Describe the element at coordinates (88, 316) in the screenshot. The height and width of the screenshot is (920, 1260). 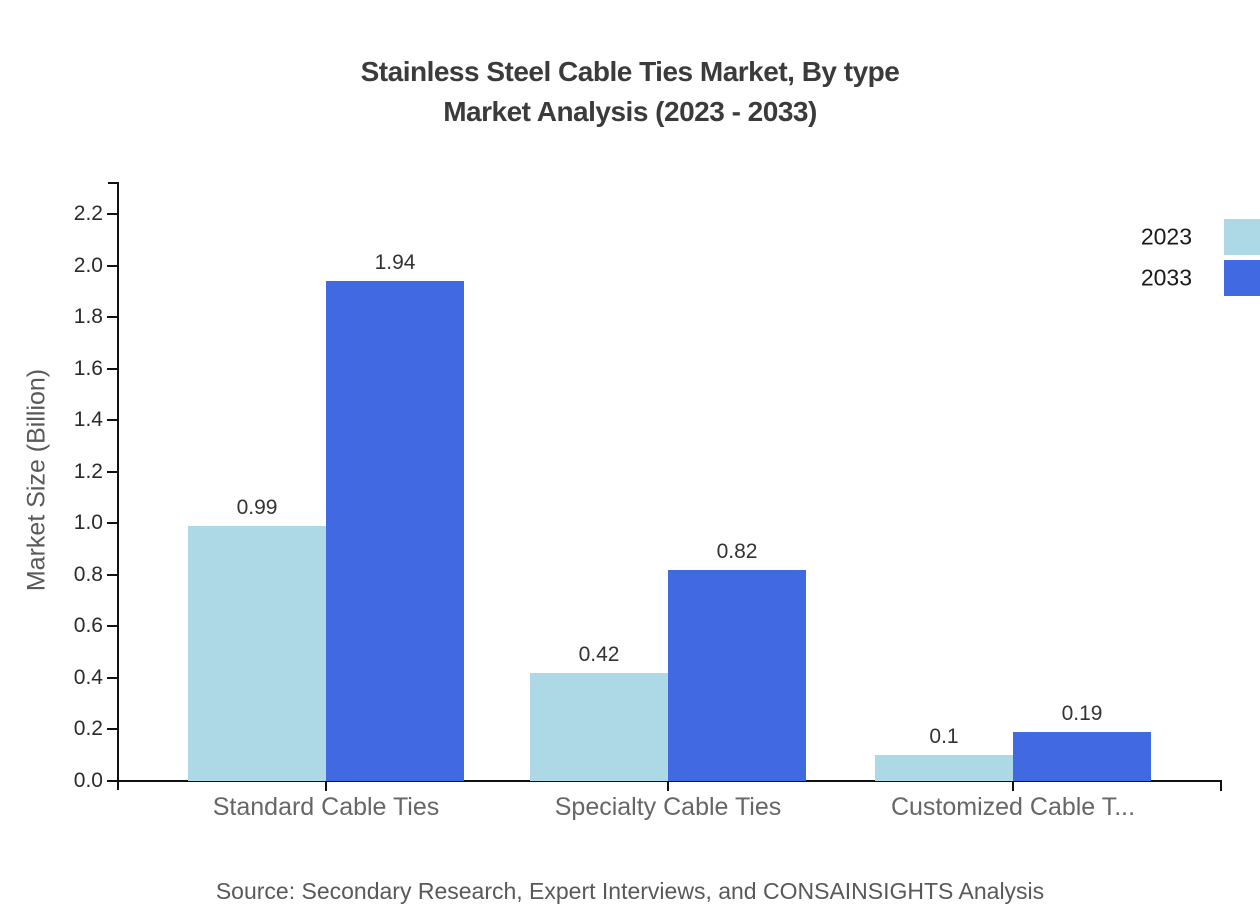
I see `y-axis-tick-label: 1.8` at that location.